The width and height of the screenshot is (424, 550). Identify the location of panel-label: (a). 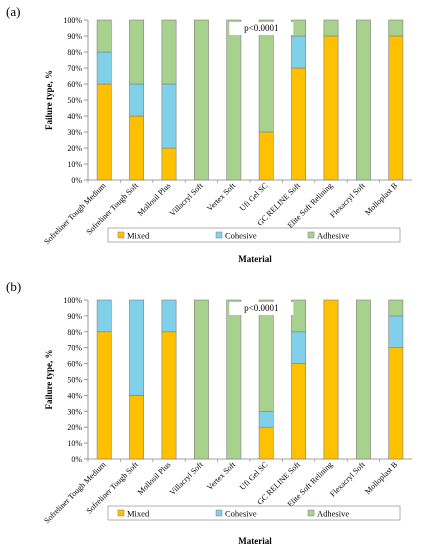
(13, 11).